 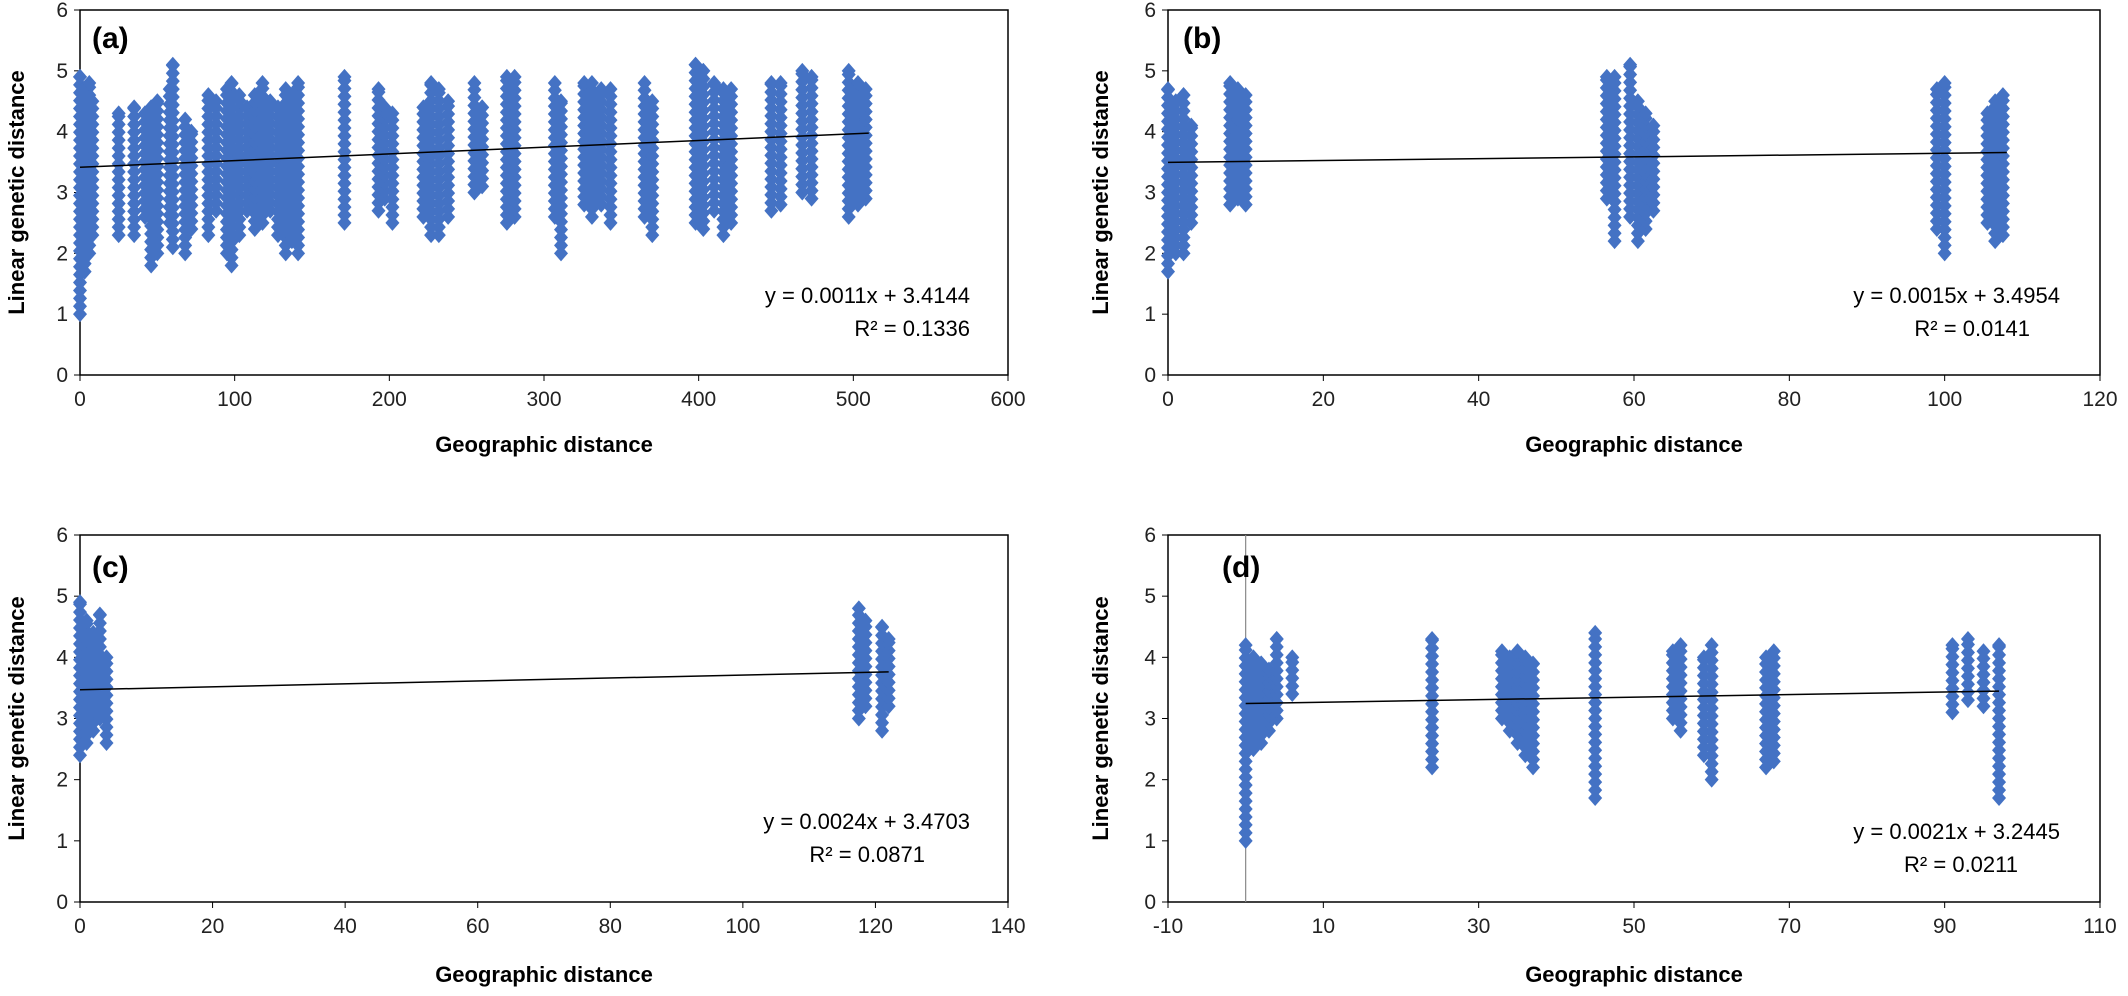 I want to click on r-squared-label: R² = 0.0211, so click(x=1961, y=864).